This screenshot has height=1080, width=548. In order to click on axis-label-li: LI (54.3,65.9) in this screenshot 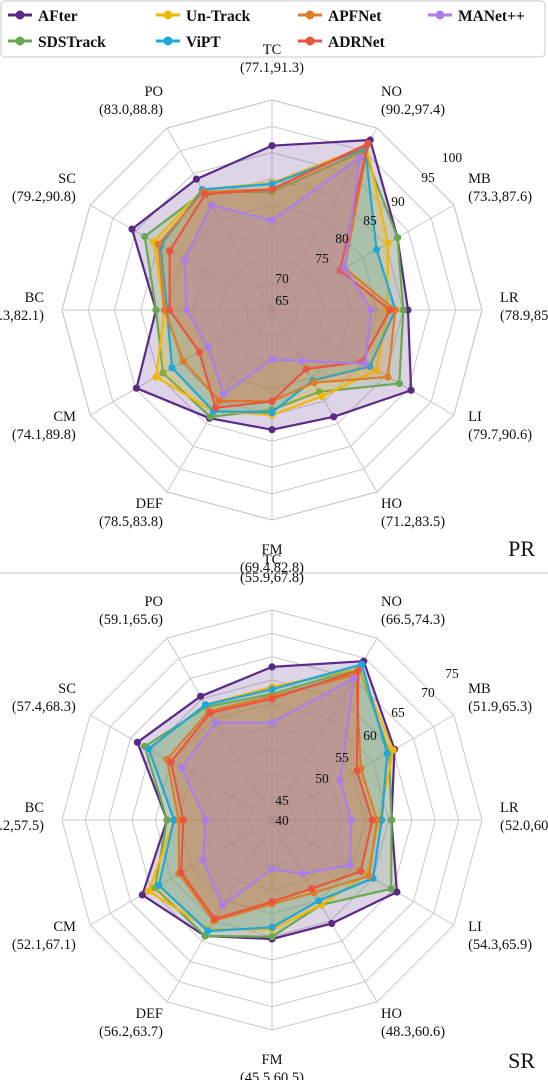, I will do `click(500, 936)`.